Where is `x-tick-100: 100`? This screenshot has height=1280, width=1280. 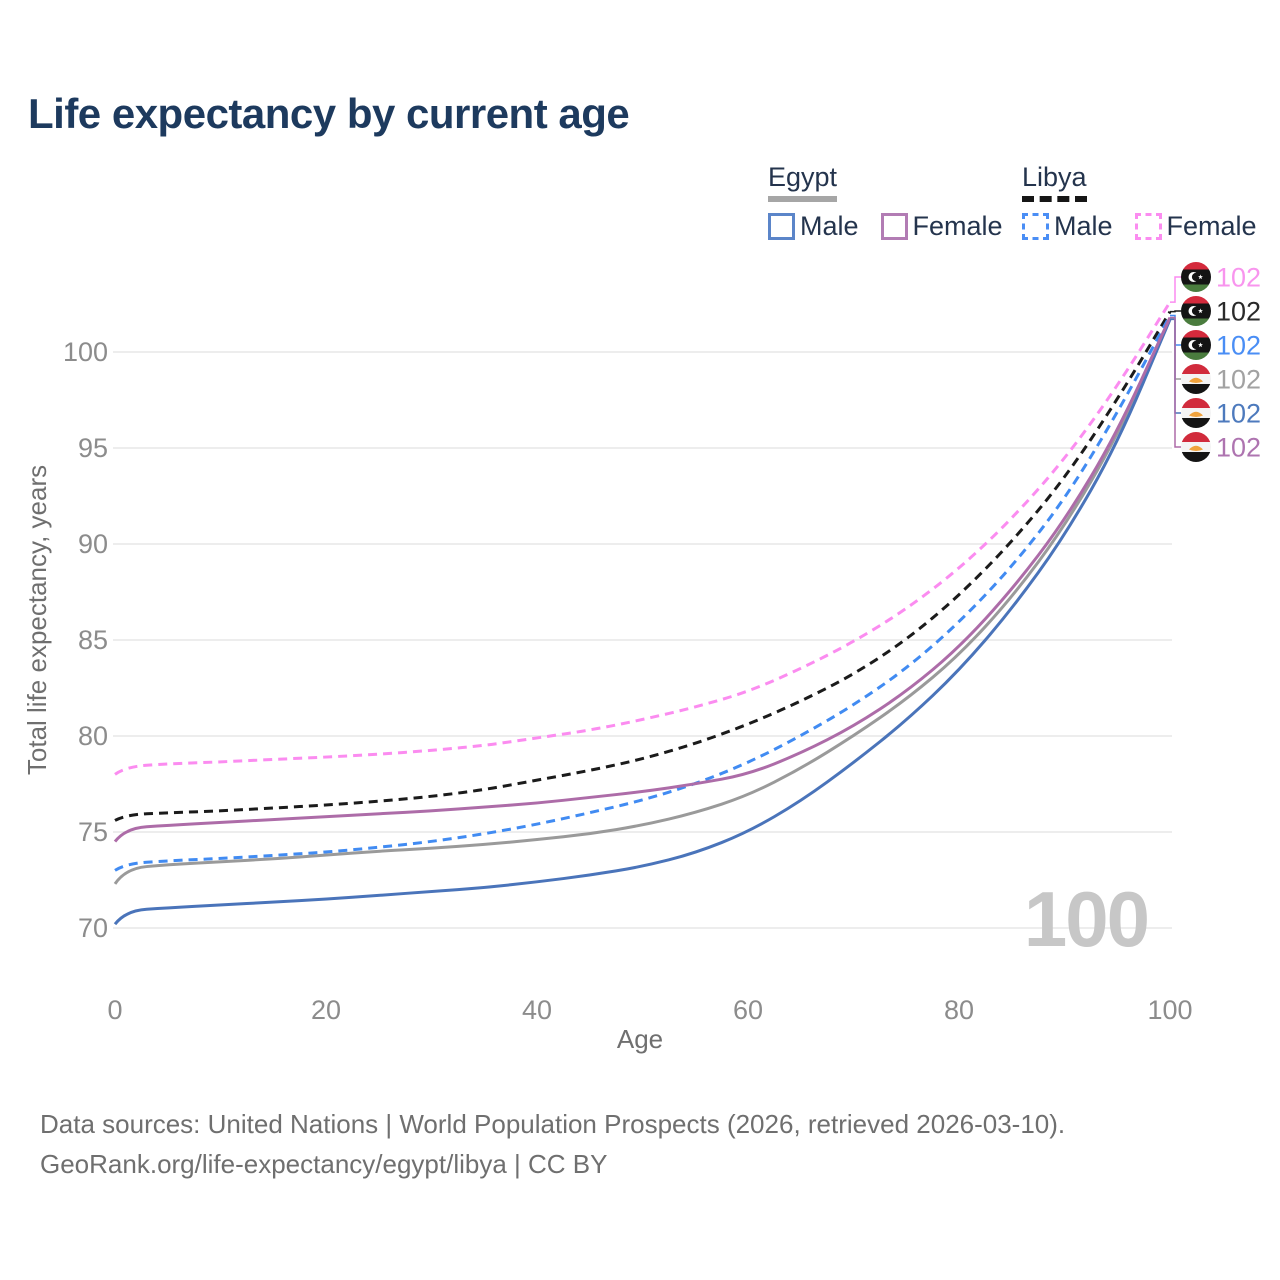 x-tick-100: 100 is located at coordinates (1169, 1010).